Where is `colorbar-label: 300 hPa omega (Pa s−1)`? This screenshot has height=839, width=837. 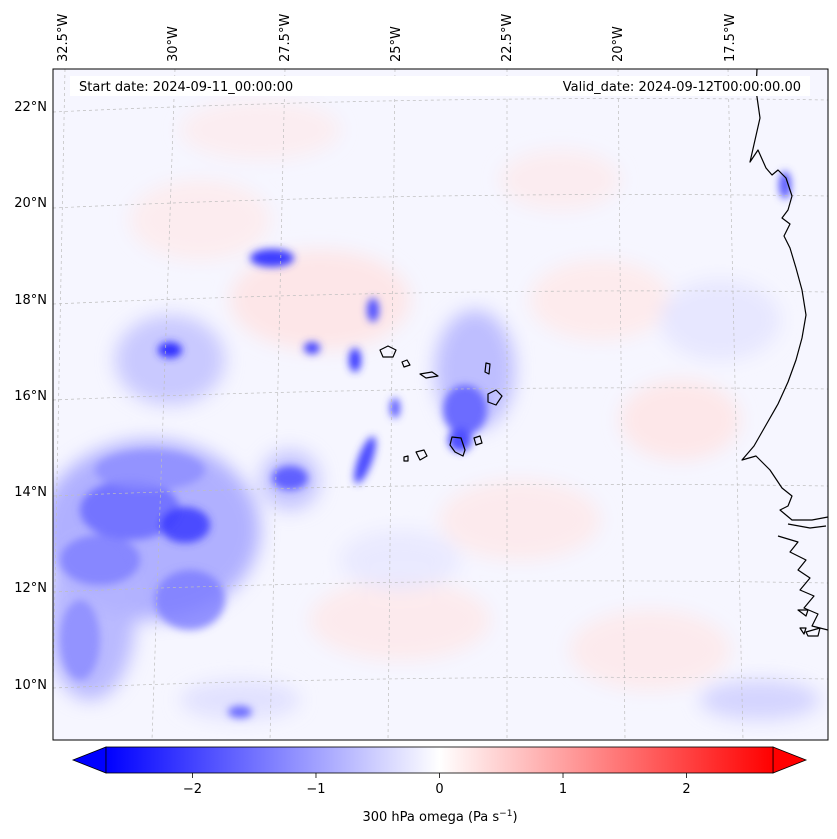 colorbar-label: 300 hPa omega (Pa s−1) is located at coordinates (439, 817).